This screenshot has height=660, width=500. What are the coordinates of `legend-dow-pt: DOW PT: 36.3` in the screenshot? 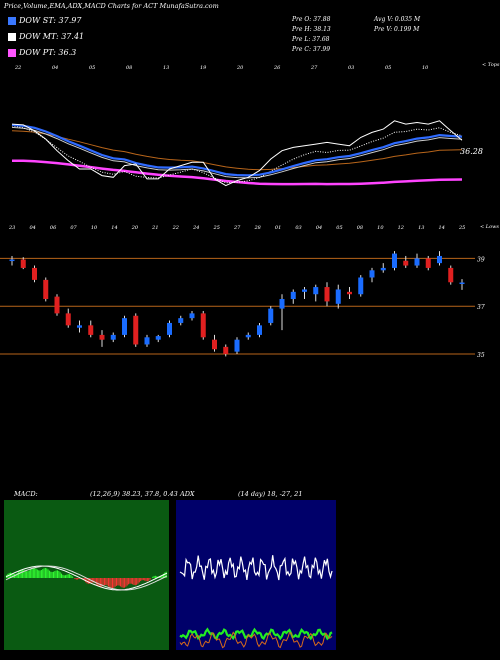 It's located at (42, 52).